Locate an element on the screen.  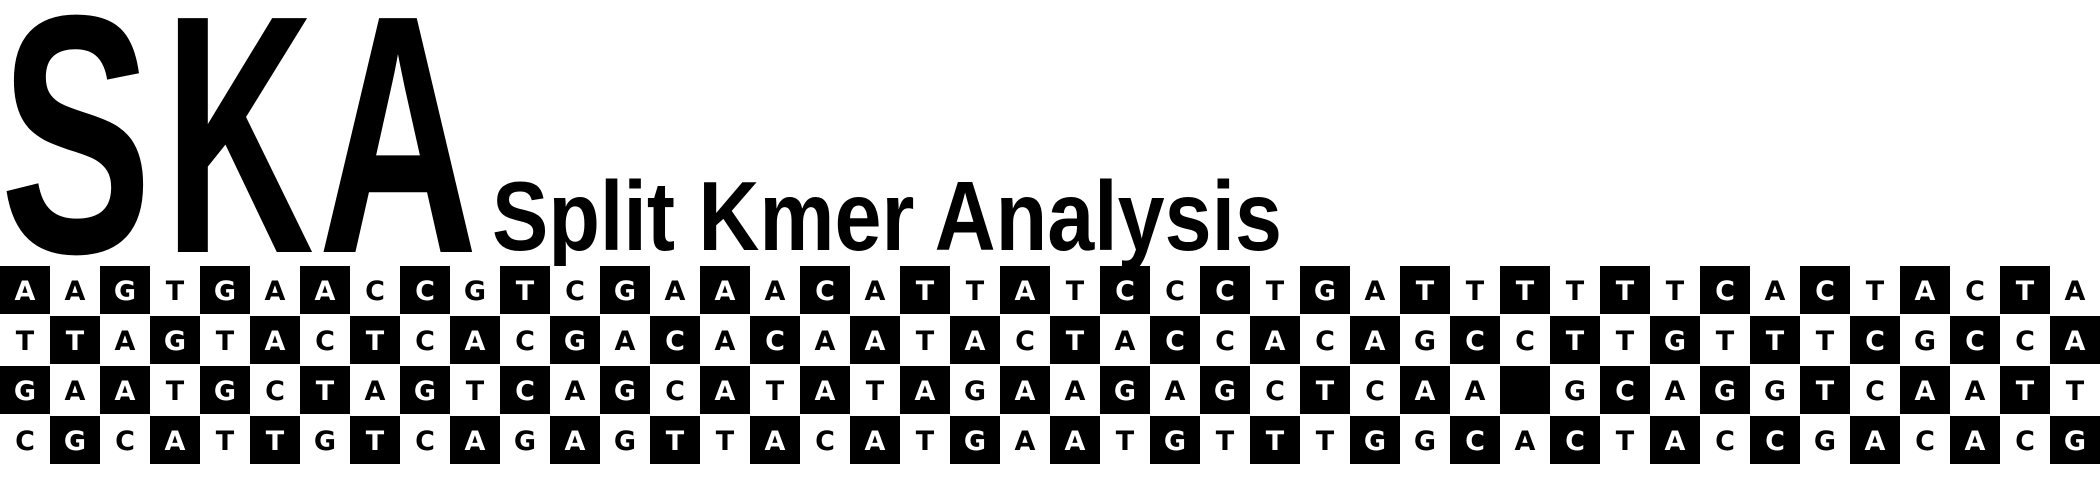
logo-subtitle: Split Kmer Analysis is located at coordinates (887, 216).